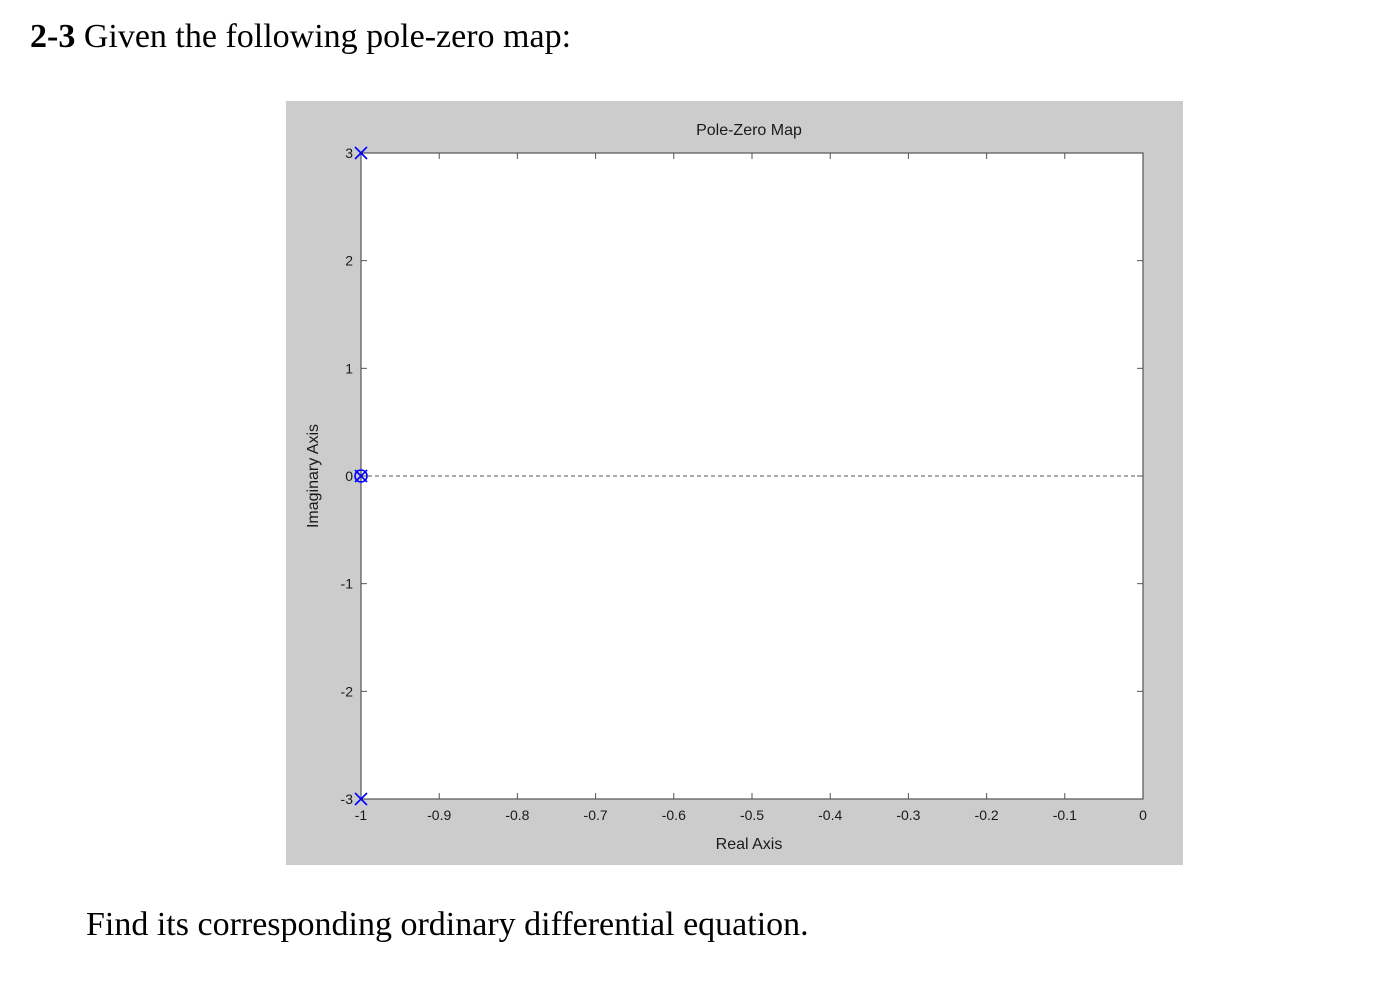  Describe the element at coordinates (1143, 815) in the screenshot. I see `x-tick-label: 0` at that location.